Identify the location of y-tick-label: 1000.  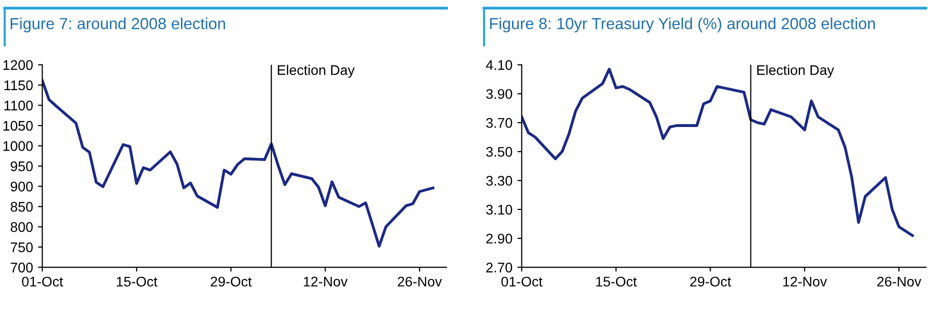
(18, 146).